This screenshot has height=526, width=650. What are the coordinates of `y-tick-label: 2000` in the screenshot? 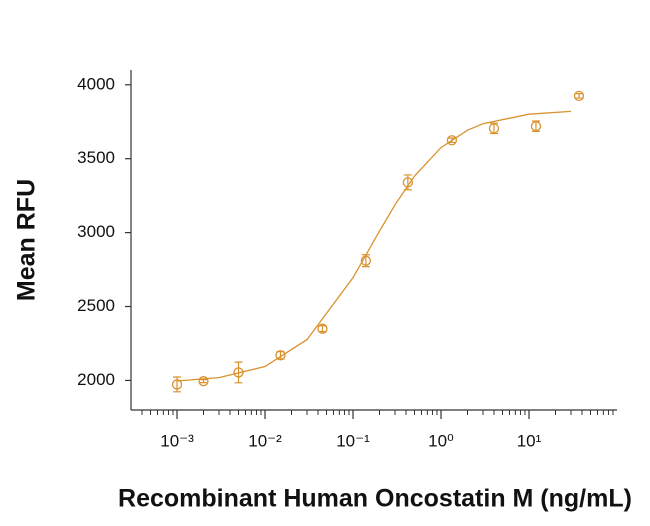 It's located at (96, 379).